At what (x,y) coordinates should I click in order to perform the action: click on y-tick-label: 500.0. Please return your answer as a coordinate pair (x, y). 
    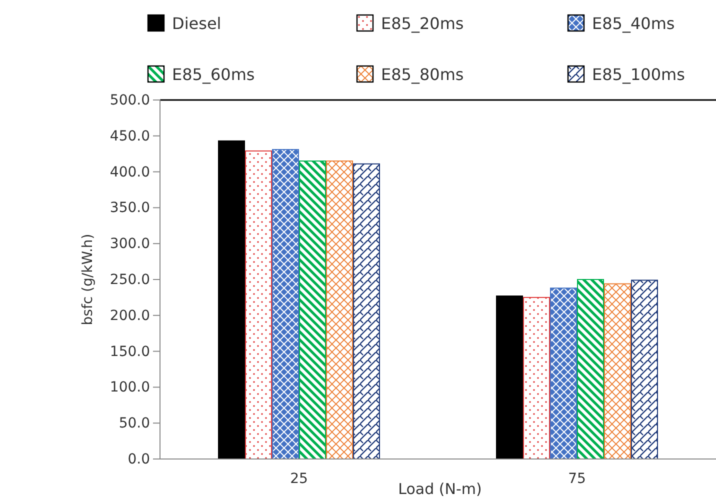
    Looking at the image, I should click on (130, 100).